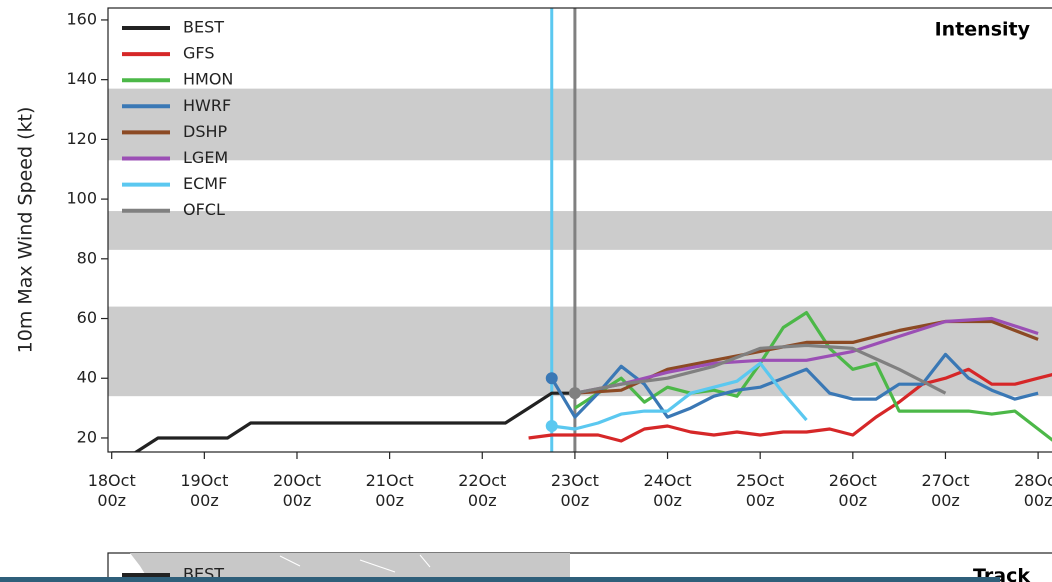 This screenshot has width=1052, height=582. What do you see at coordinates (945, 490) in the screenshot?
I see `x-tick-label: 27Oct 00z` at bounding box center [945, 490].